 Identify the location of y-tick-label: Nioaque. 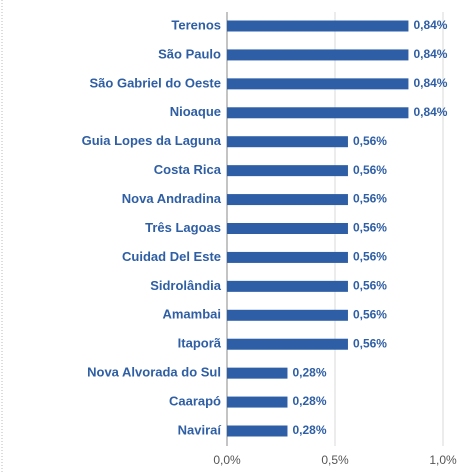
(195, 111).